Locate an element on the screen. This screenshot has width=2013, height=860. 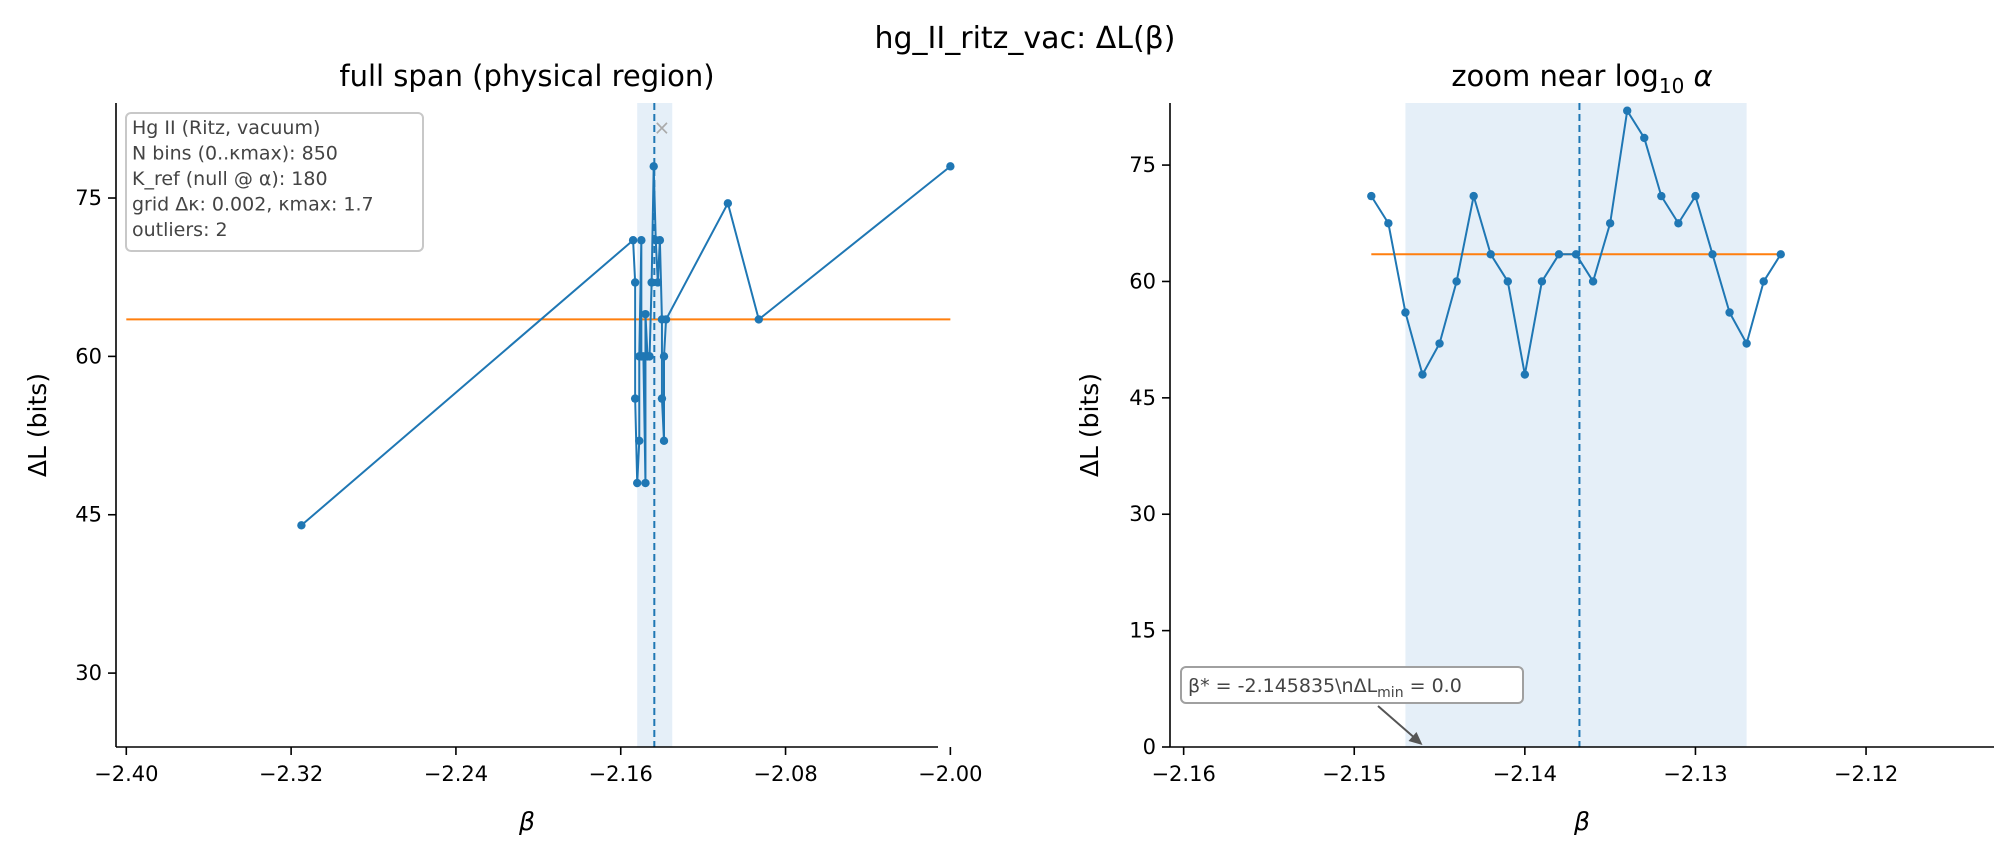
info-line-3: grid Δκ: 0.002, κmax: 1.7 is located at coordinates (253, 205).